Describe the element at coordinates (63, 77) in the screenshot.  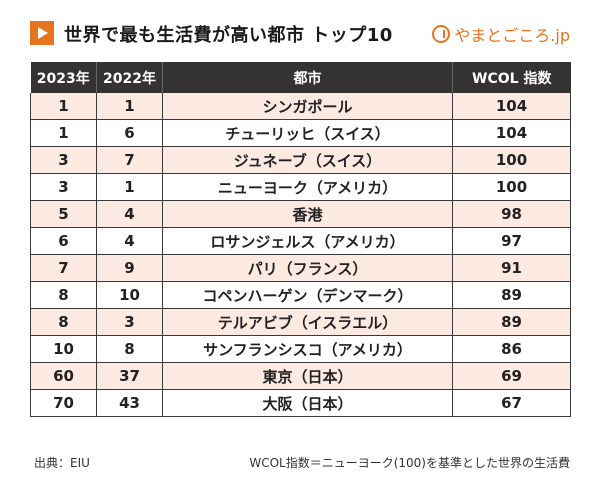
I see `column-header-2023: 2023年` at that location.